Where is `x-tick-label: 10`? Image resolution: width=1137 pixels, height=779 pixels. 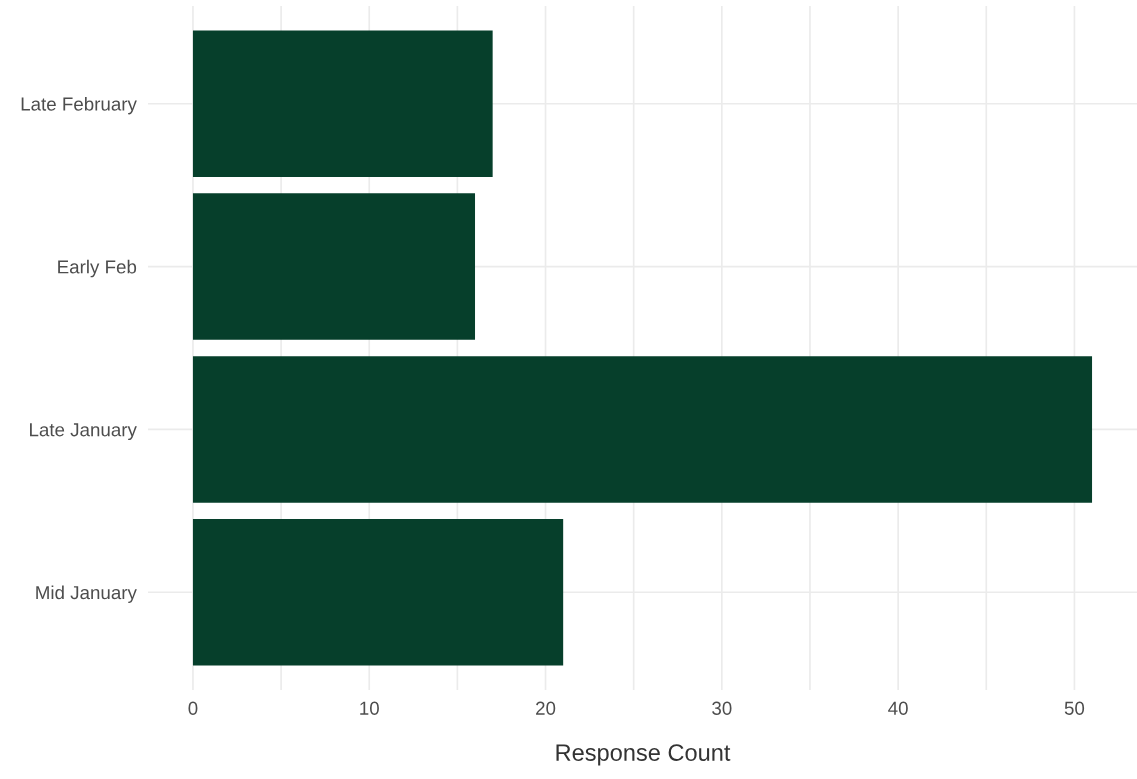
x-tick-label: 10 is located at coordinates (369, 708).